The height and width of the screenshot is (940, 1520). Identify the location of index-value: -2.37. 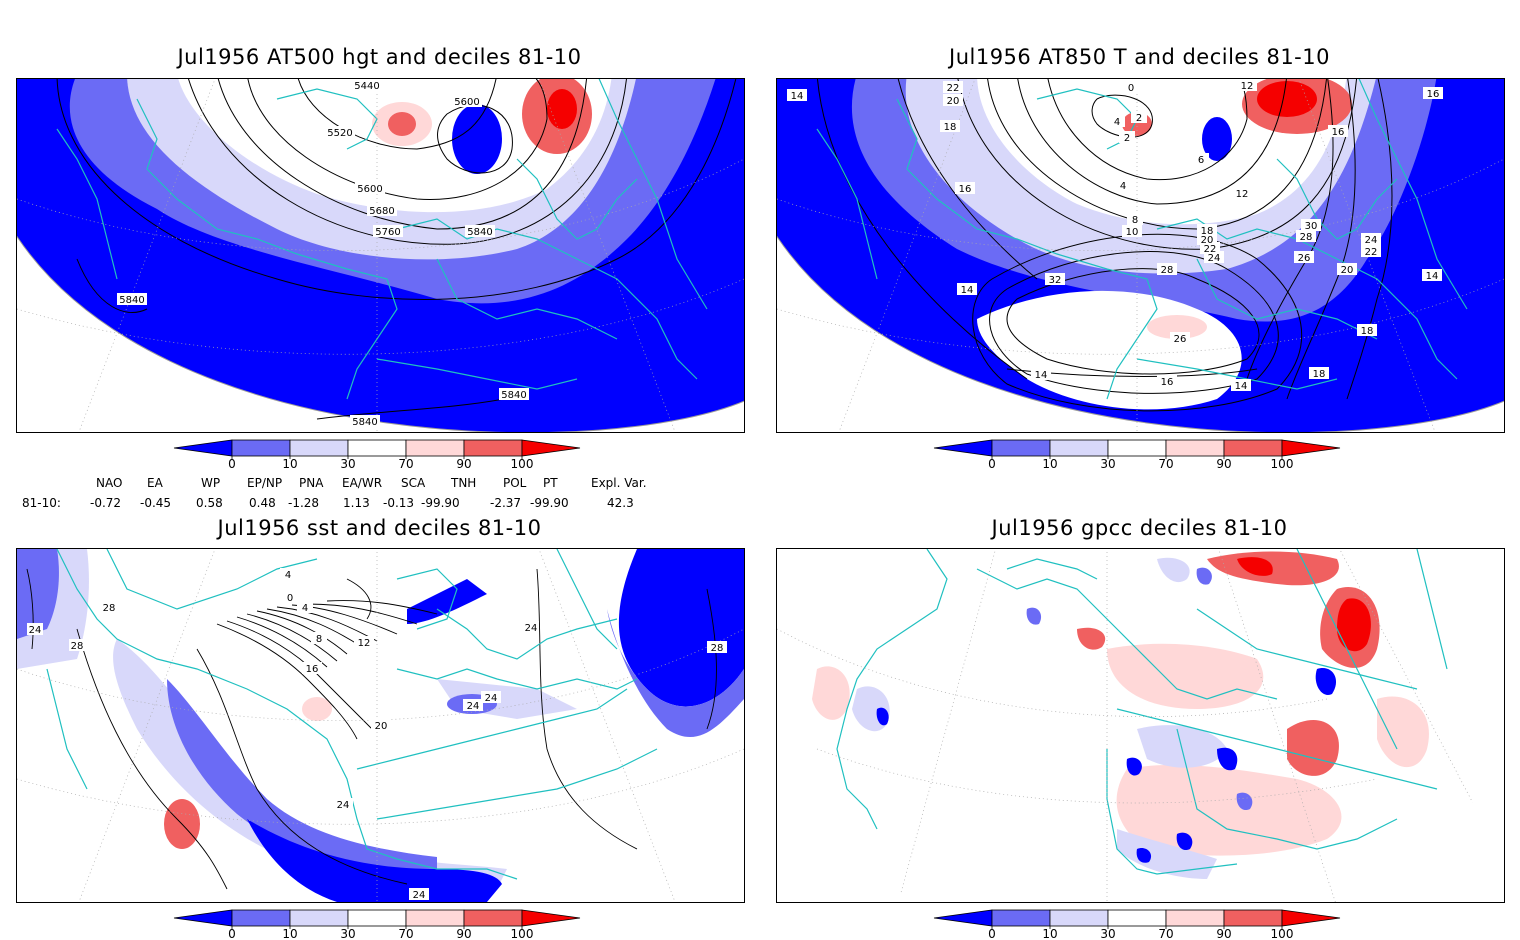
(506, 503).